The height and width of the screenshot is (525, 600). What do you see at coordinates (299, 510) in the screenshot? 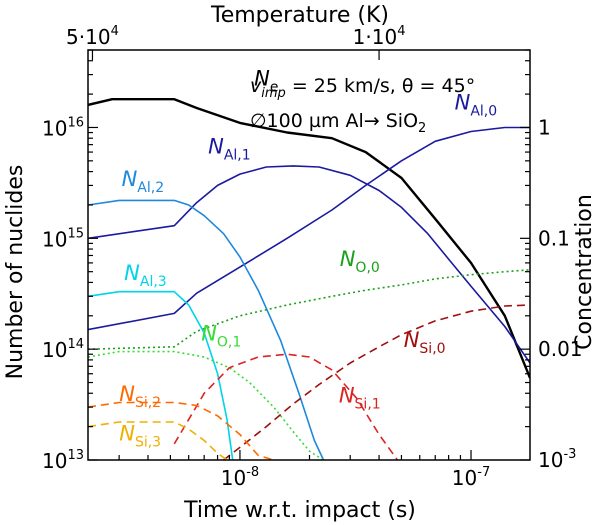
I see `x-axis-title: Time w.r.t. impact (s)` at bounding box center [299, 510].